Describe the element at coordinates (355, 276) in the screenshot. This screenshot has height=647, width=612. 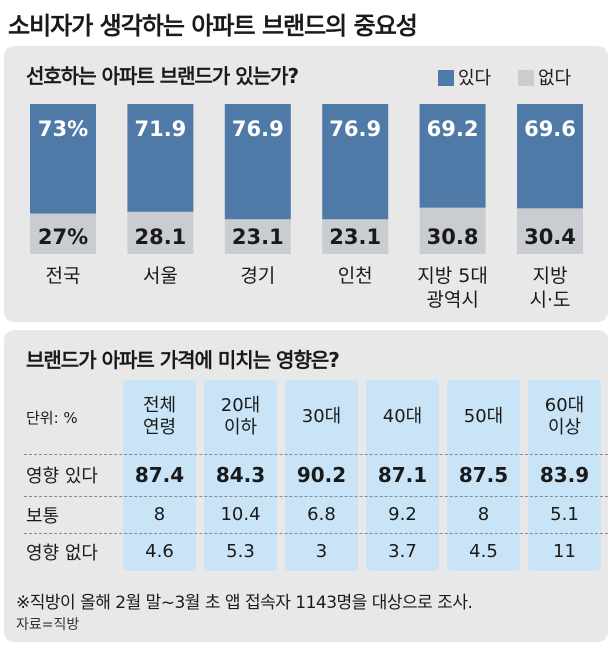
I see `category-label-3: 인천` at that location.